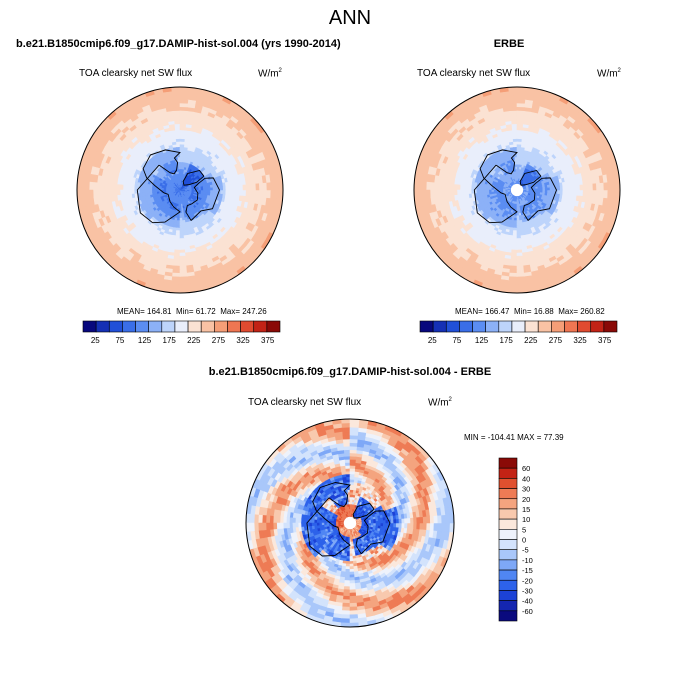 The width and height of the screenshot is (700, 700). What do you see at coordinates (350, 18) in the screenshot?
I see `main-title: ANN` at bounding box center [350, 18].